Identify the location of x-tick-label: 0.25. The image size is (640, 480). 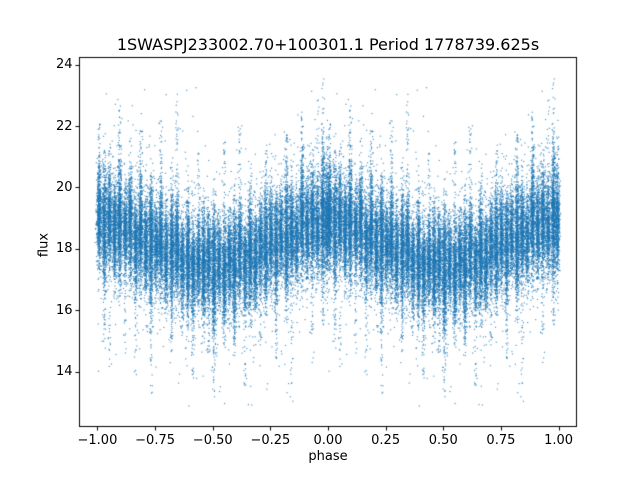
(386, 440).